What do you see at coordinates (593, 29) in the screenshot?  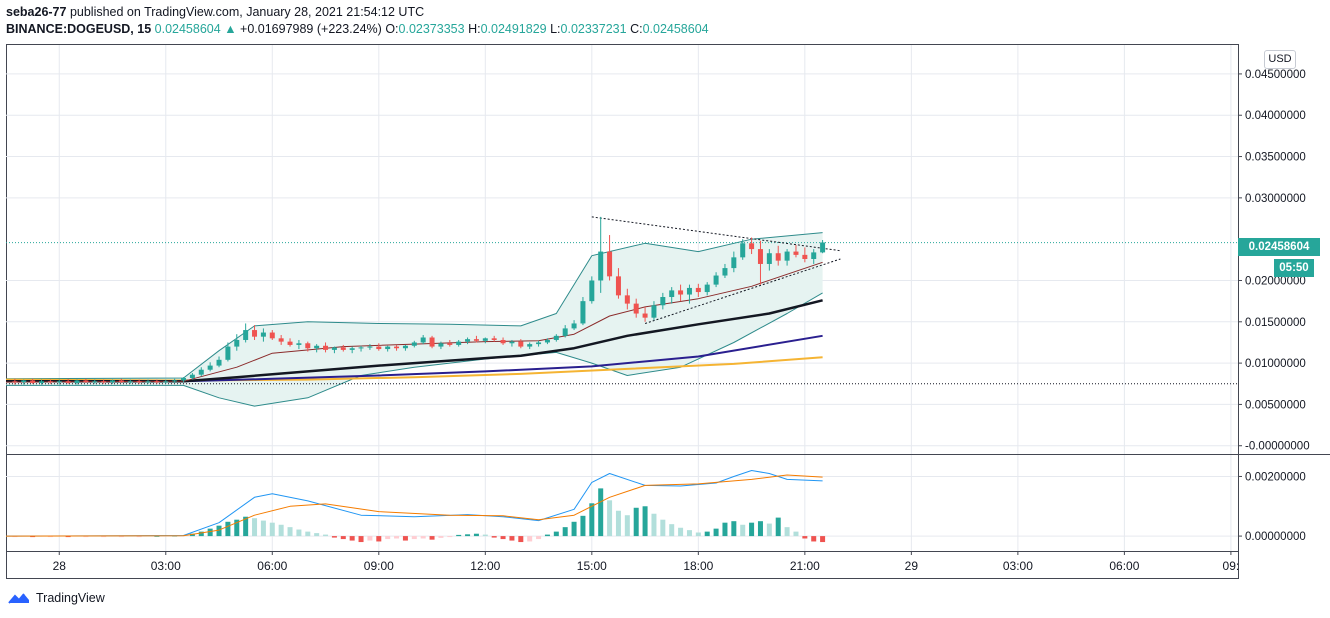 I see `low-value: 0.02337231` at bounding box center [593, 29].